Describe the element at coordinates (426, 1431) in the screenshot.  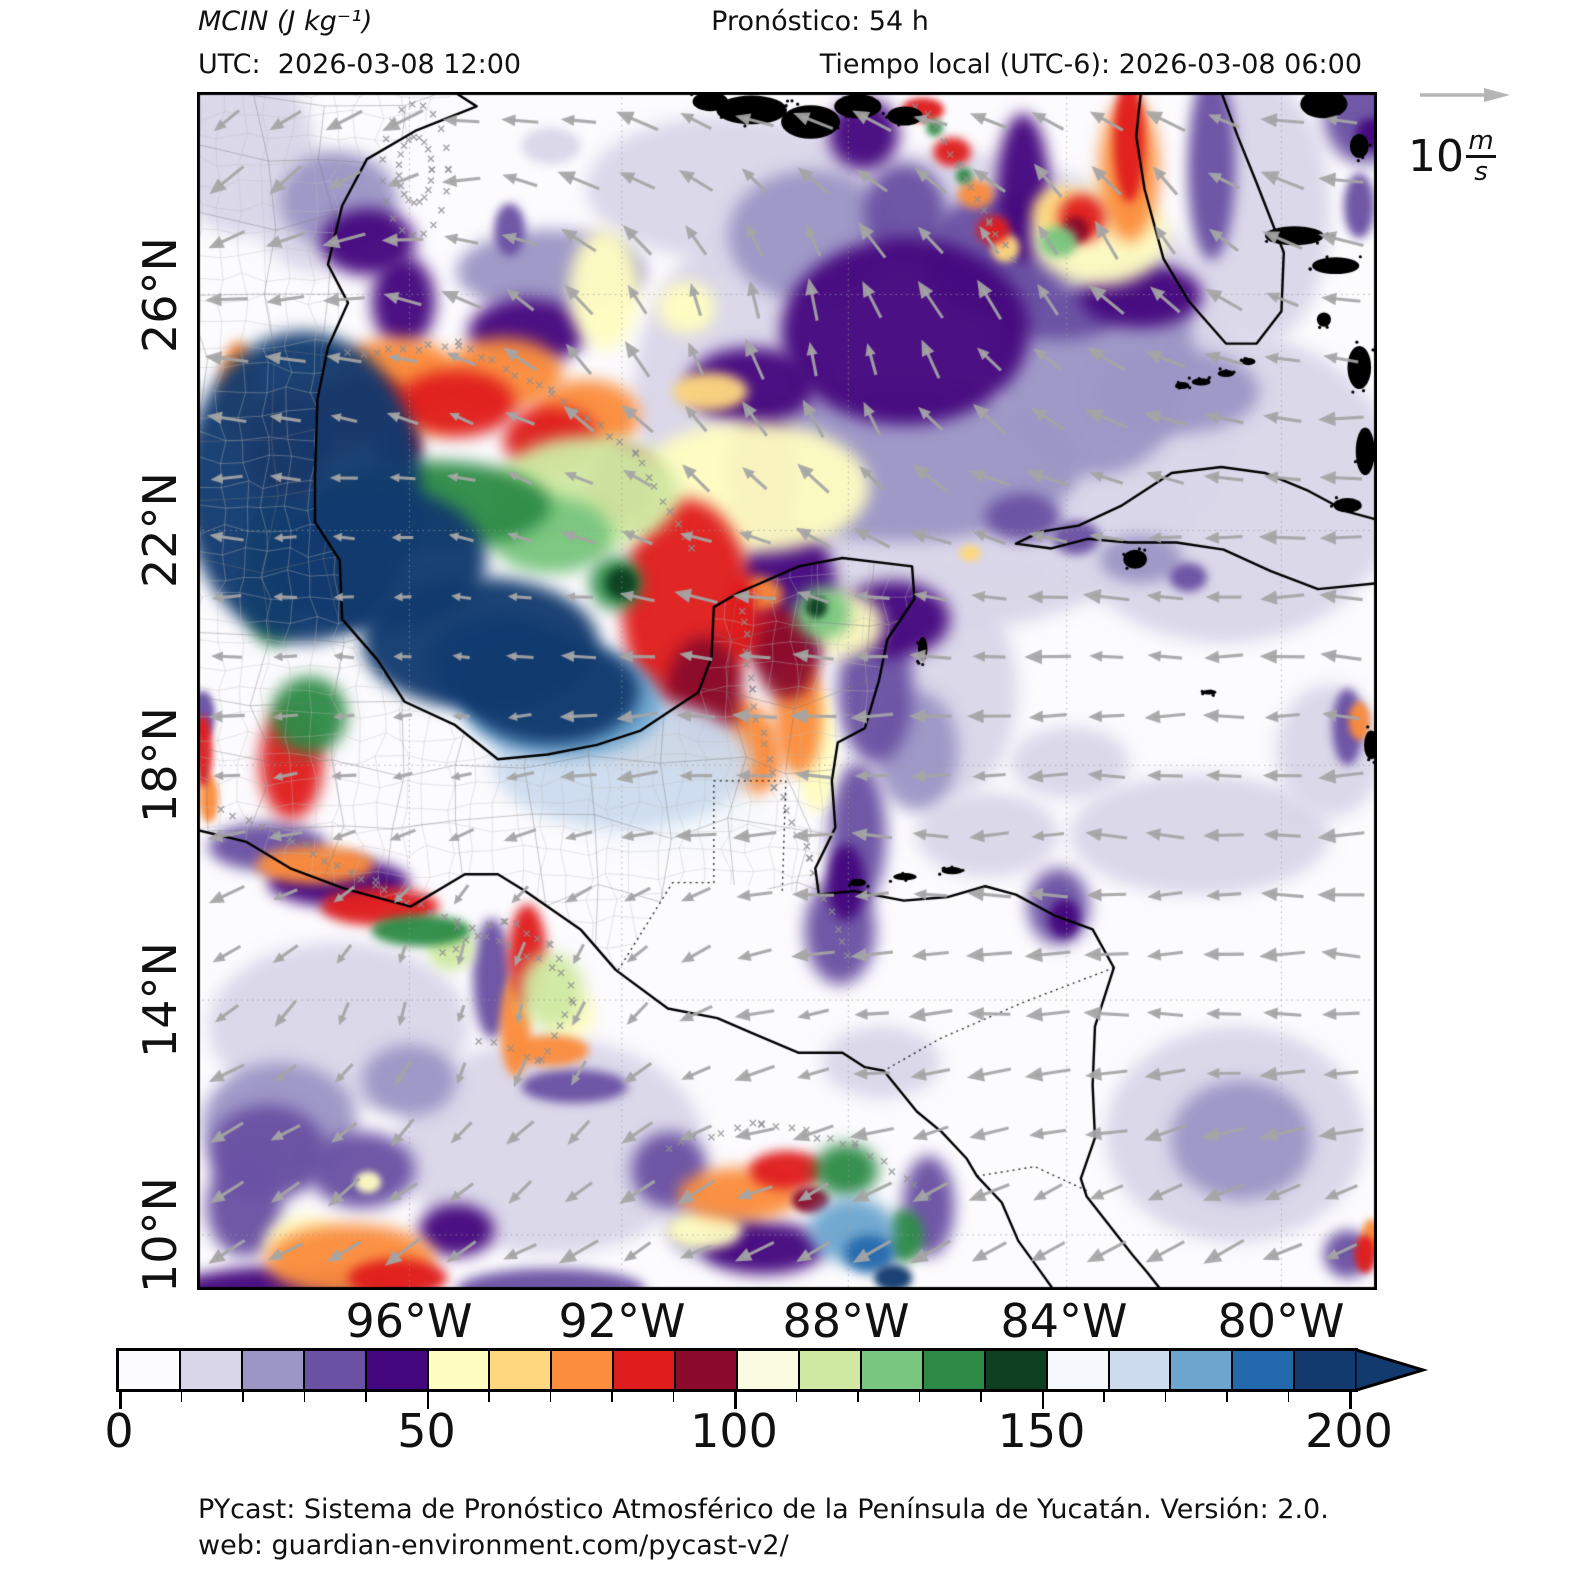
I see `colorbar-tick-label: 50` at that location.